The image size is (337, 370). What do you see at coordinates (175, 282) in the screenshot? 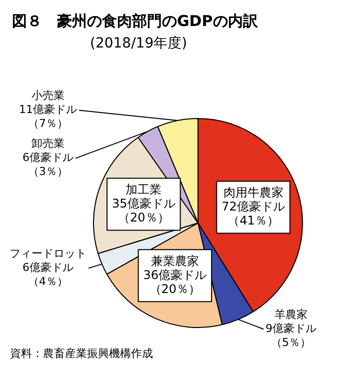
I see `data-label: 36億豪ドル（20％）` at bounding box center [175, 282].